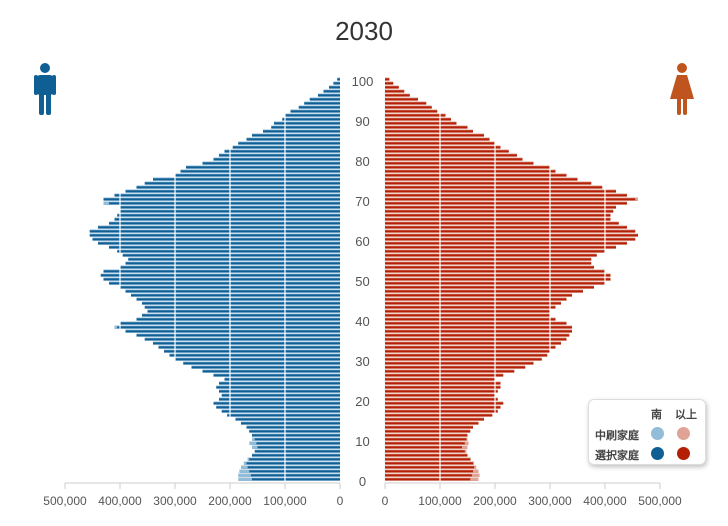 The image size is (728, 526). Describe the element at coordinates (362, 481) in the screenshot. I see `age-label: 0` at that location.